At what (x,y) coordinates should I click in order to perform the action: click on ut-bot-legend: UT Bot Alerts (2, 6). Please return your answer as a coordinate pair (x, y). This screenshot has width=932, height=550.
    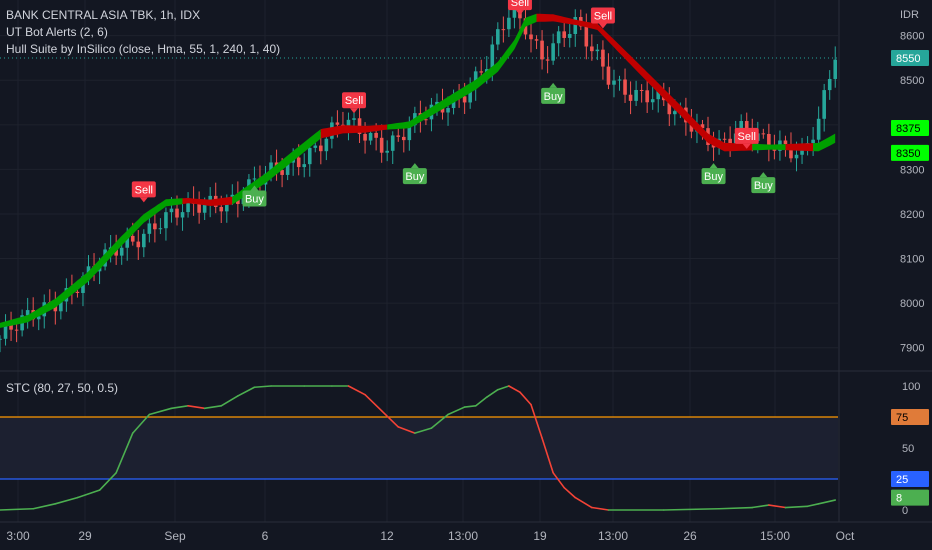
    Looking at the image, I should click on (57, 32).